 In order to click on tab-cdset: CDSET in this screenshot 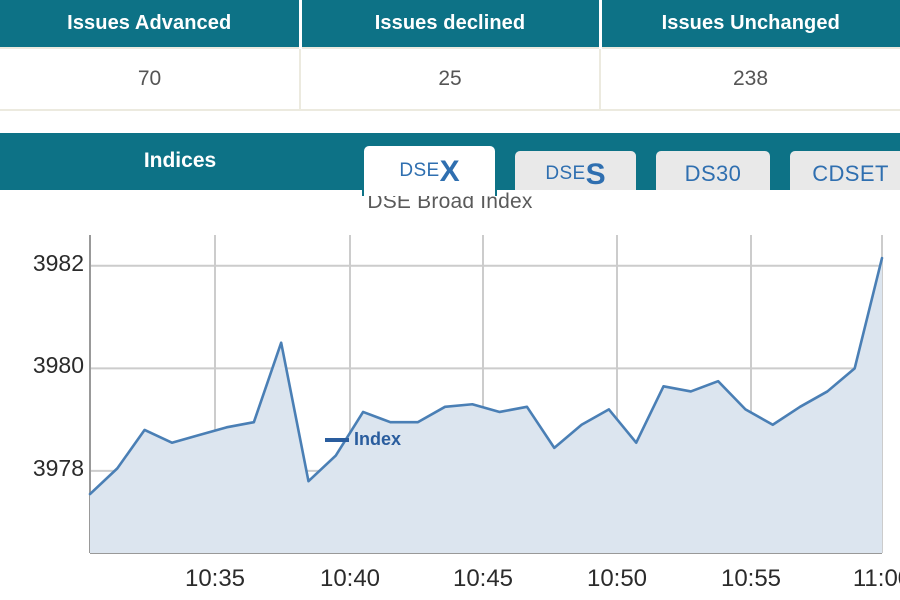, I will do `click(844, 172)`.